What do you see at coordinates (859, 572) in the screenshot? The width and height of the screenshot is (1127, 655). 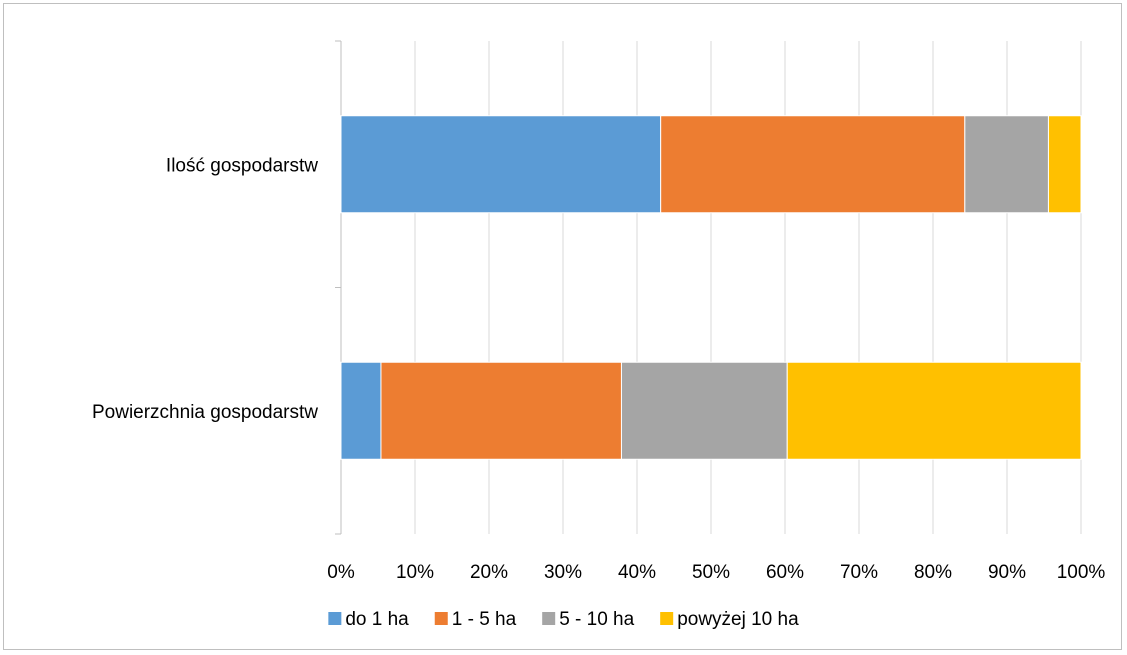 I see `x-tick-label: 70%` at bounding box center [859, 572].